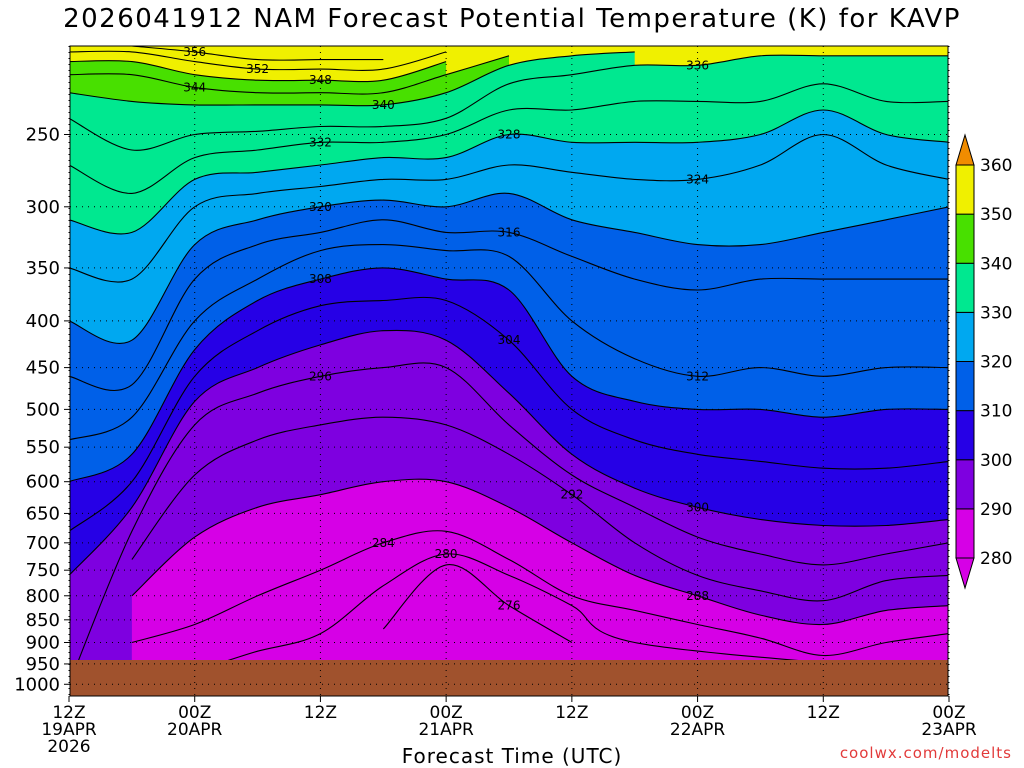 This screenshot has height=768, width=1024. I want to click on contour-label-316: 316, so click(509, 232).